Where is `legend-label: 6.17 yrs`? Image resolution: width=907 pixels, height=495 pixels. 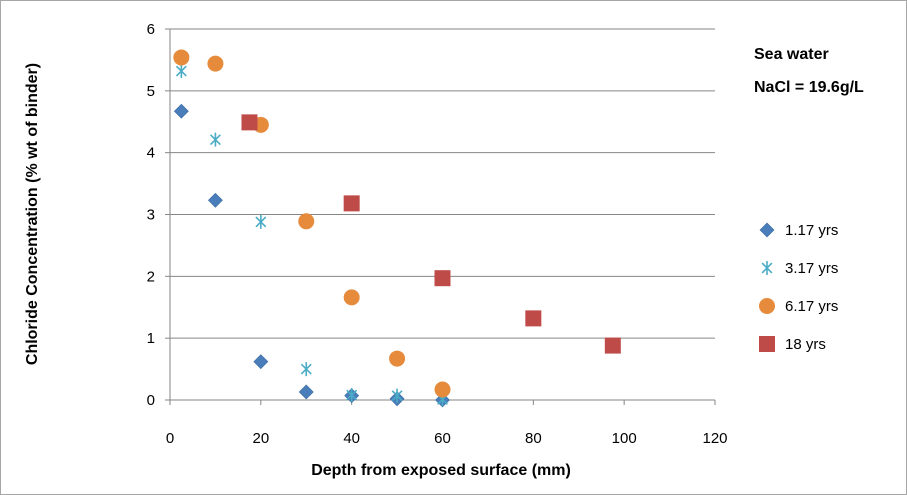
legend-label: 6.17 yrs is located at coordinates (811, 306).